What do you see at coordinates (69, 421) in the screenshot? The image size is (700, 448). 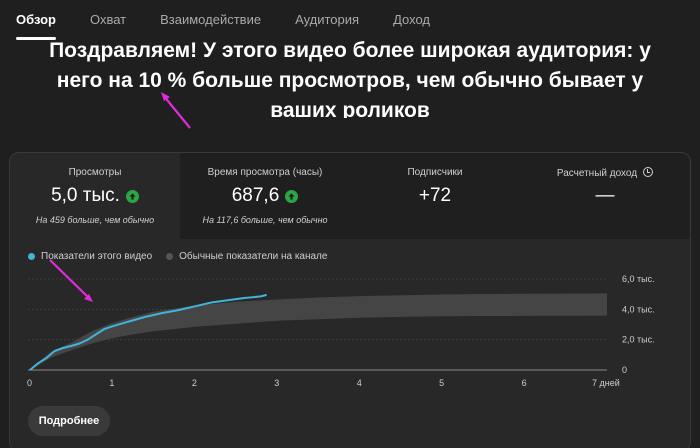 I see `details-button: Подробнее` at bounding box center [69, 421].